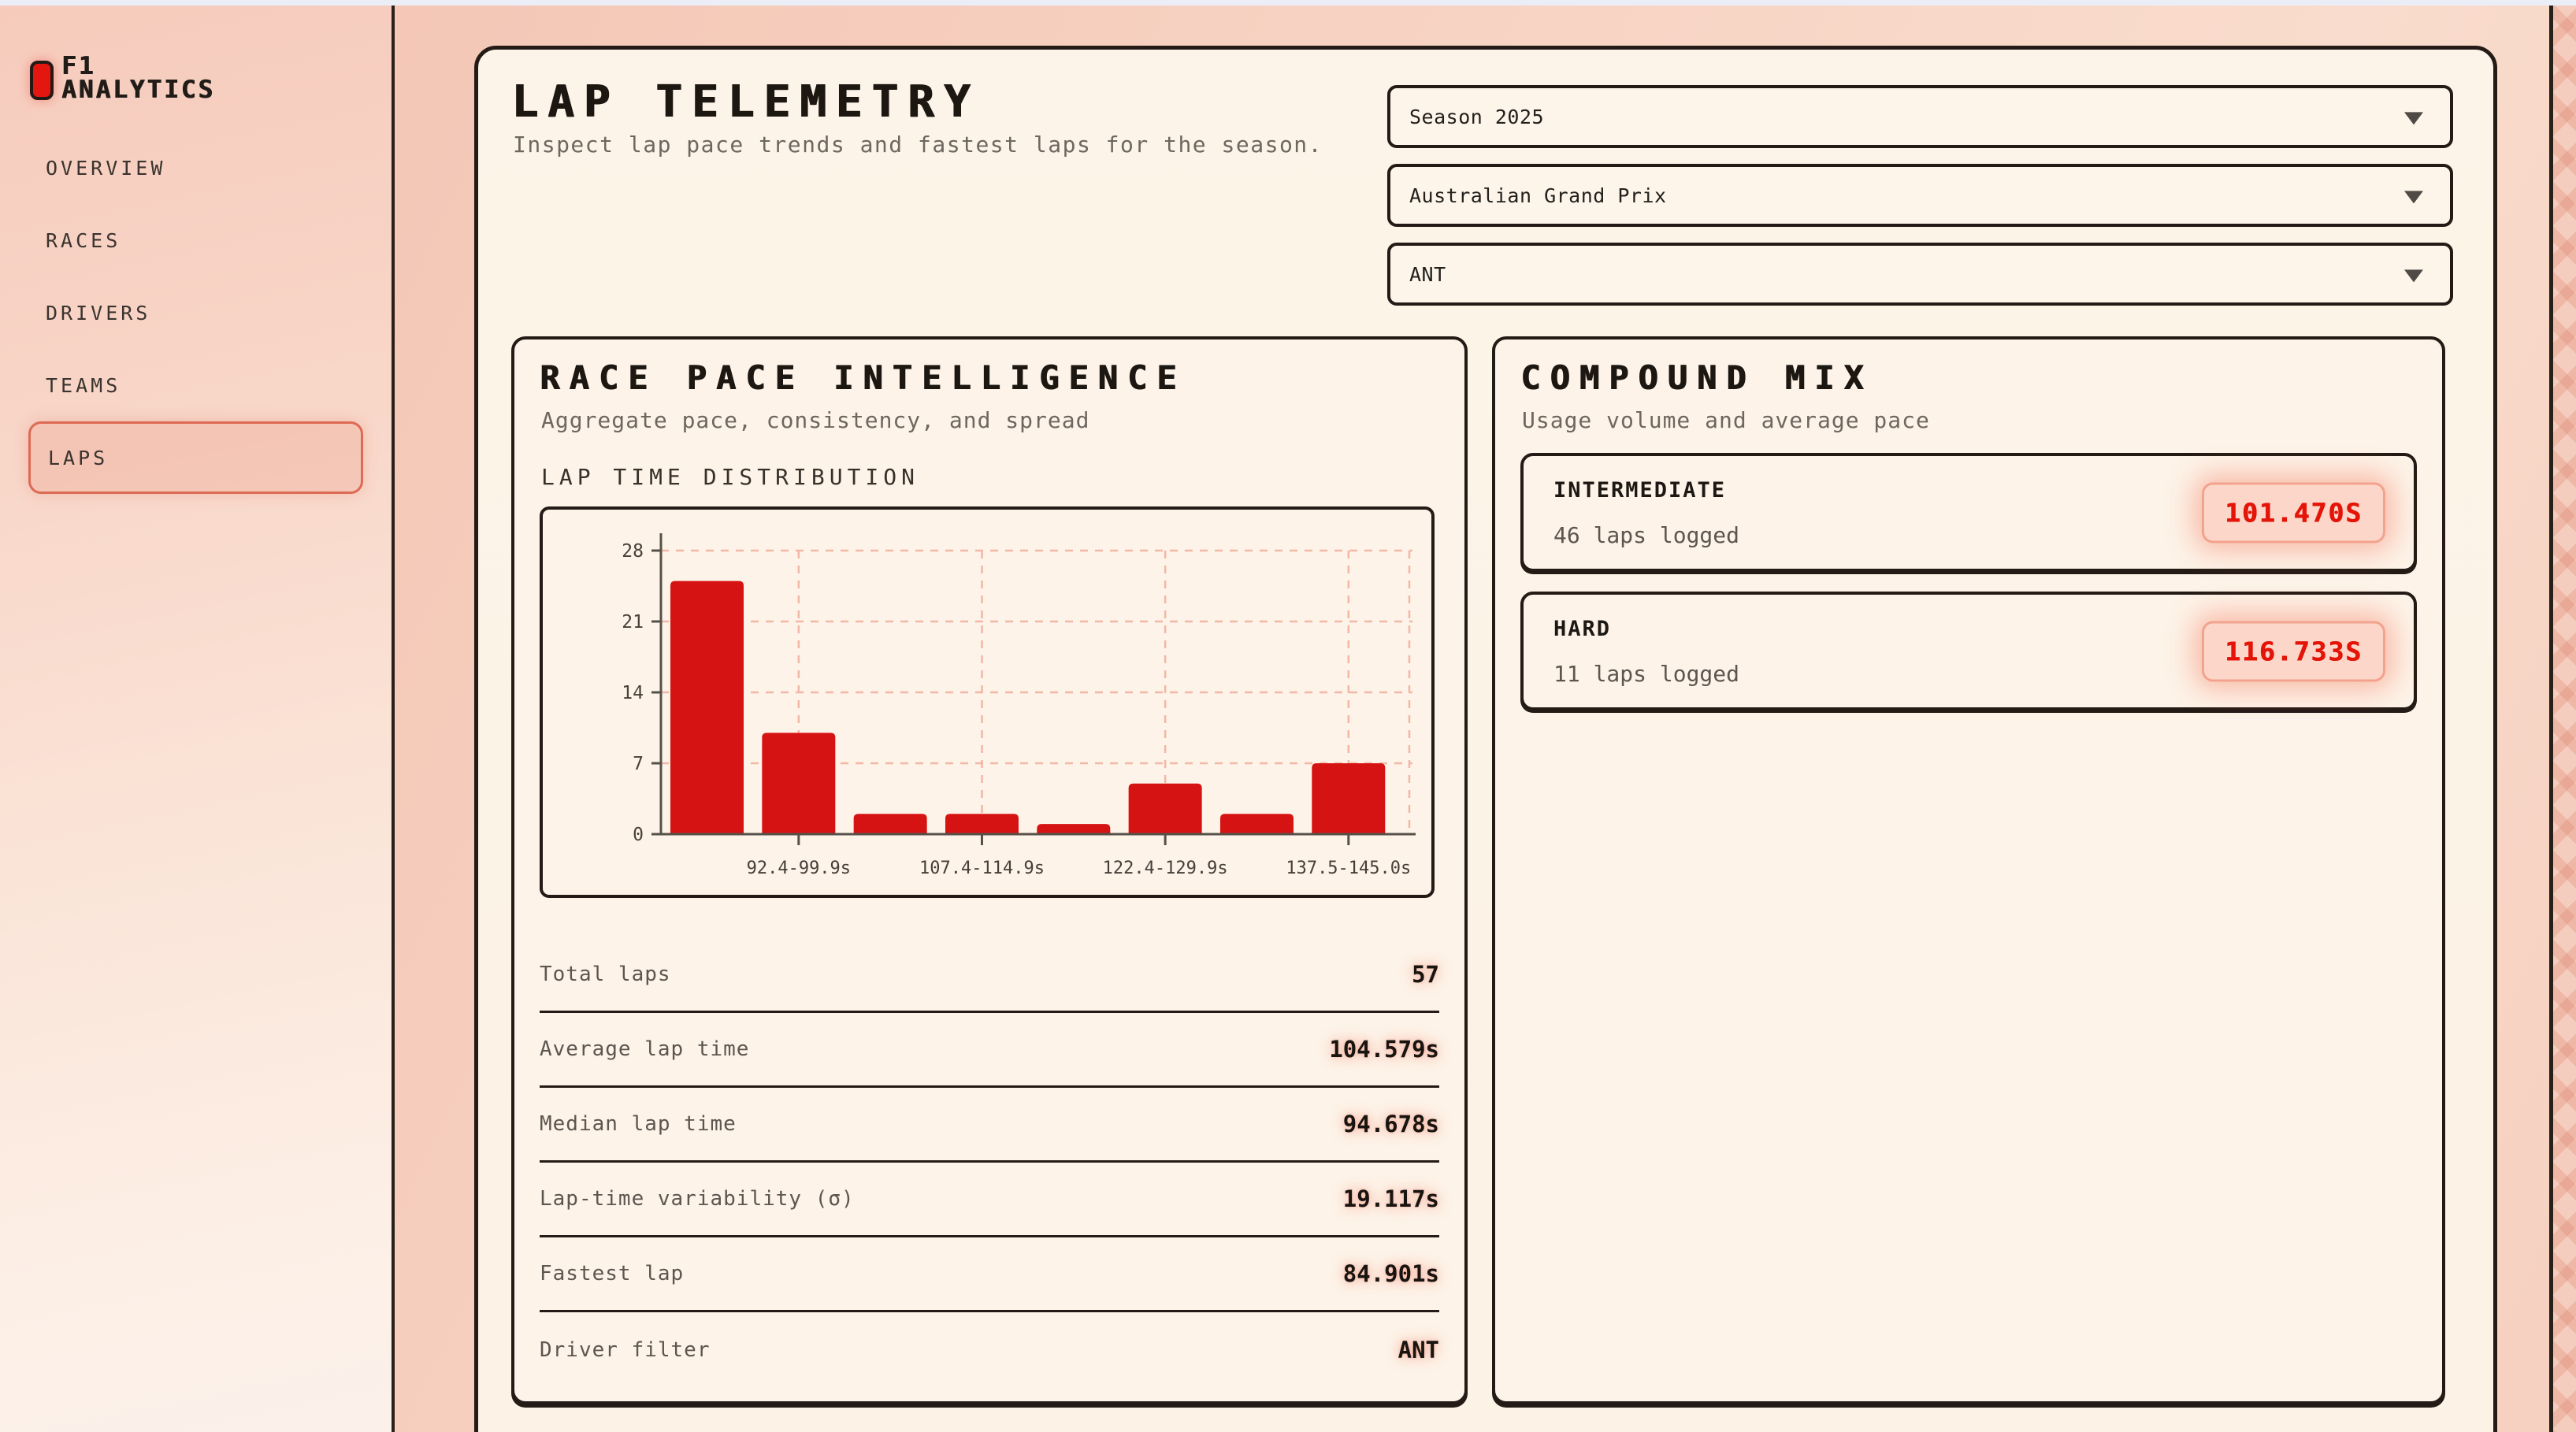 This screenshot has height=1432, width=2576. I want to click on compound-card-hard: HARD 11 laps logged 116.733S, so click(1968, 651).